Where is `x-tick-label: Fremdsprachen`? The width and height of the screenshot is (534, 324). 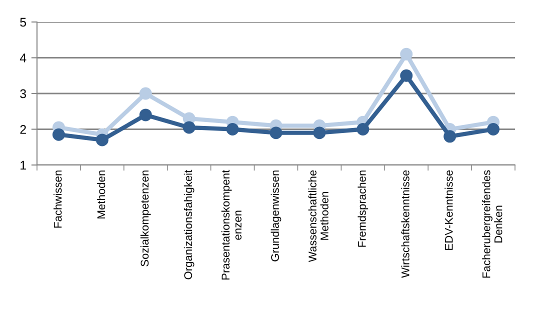
x-tick-label: Fremdsprachen is located at coordinates (363, 208).